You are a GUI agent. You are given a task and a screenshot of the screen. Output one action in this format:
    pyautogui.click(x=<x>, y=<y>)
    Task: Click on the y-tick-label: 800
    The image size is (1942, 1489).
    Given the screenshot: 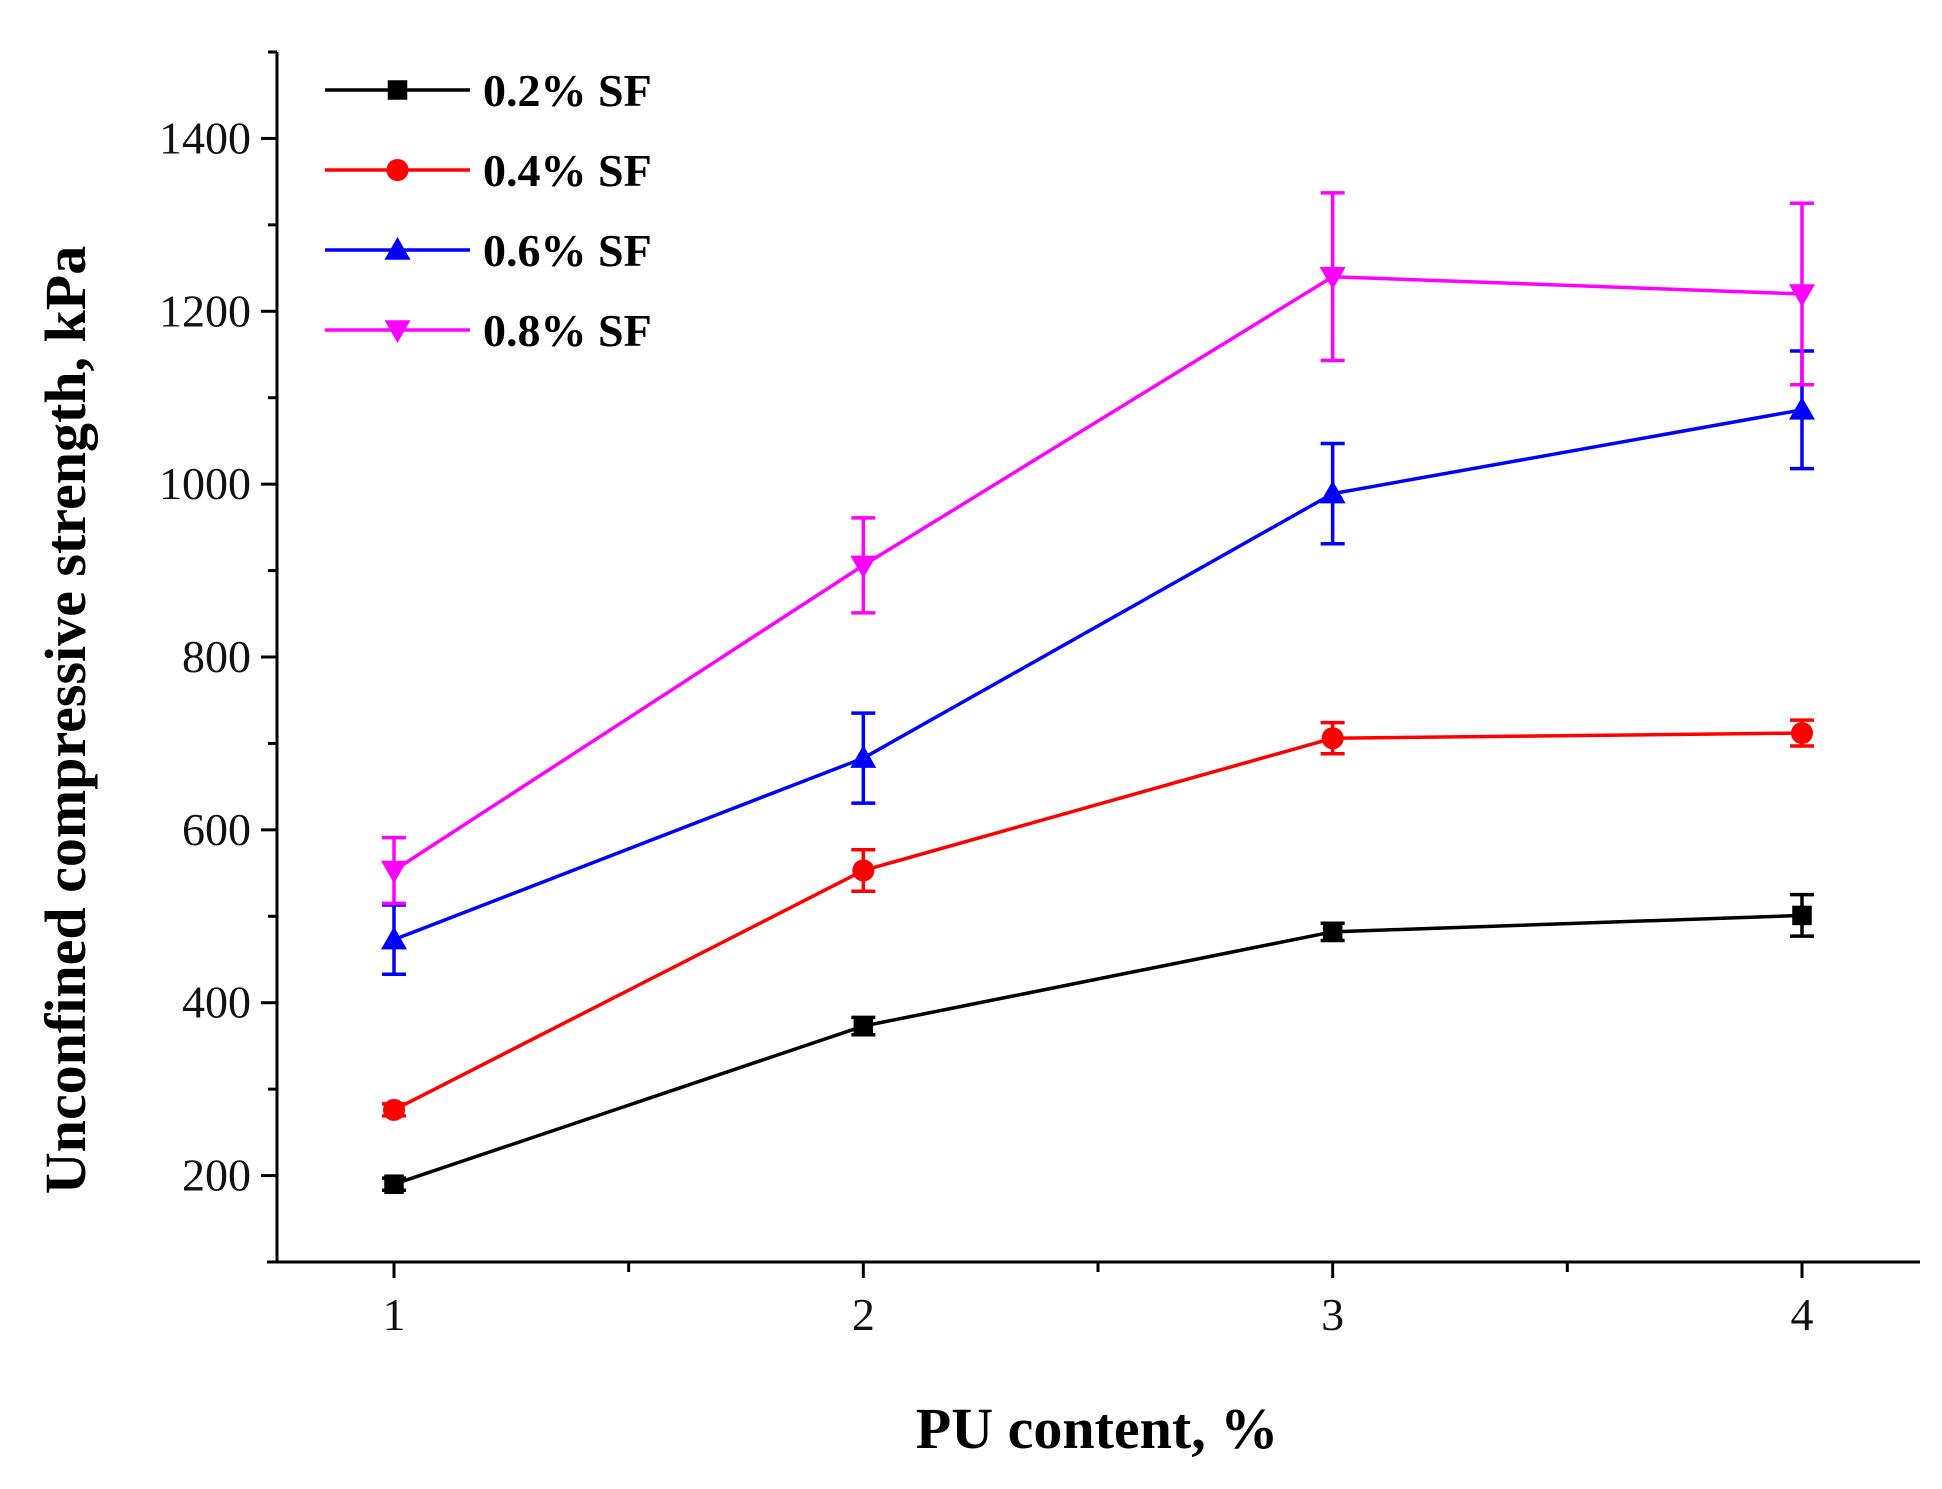 What is the action you would take?
    pyautogui.click(x=216, y=656)
    